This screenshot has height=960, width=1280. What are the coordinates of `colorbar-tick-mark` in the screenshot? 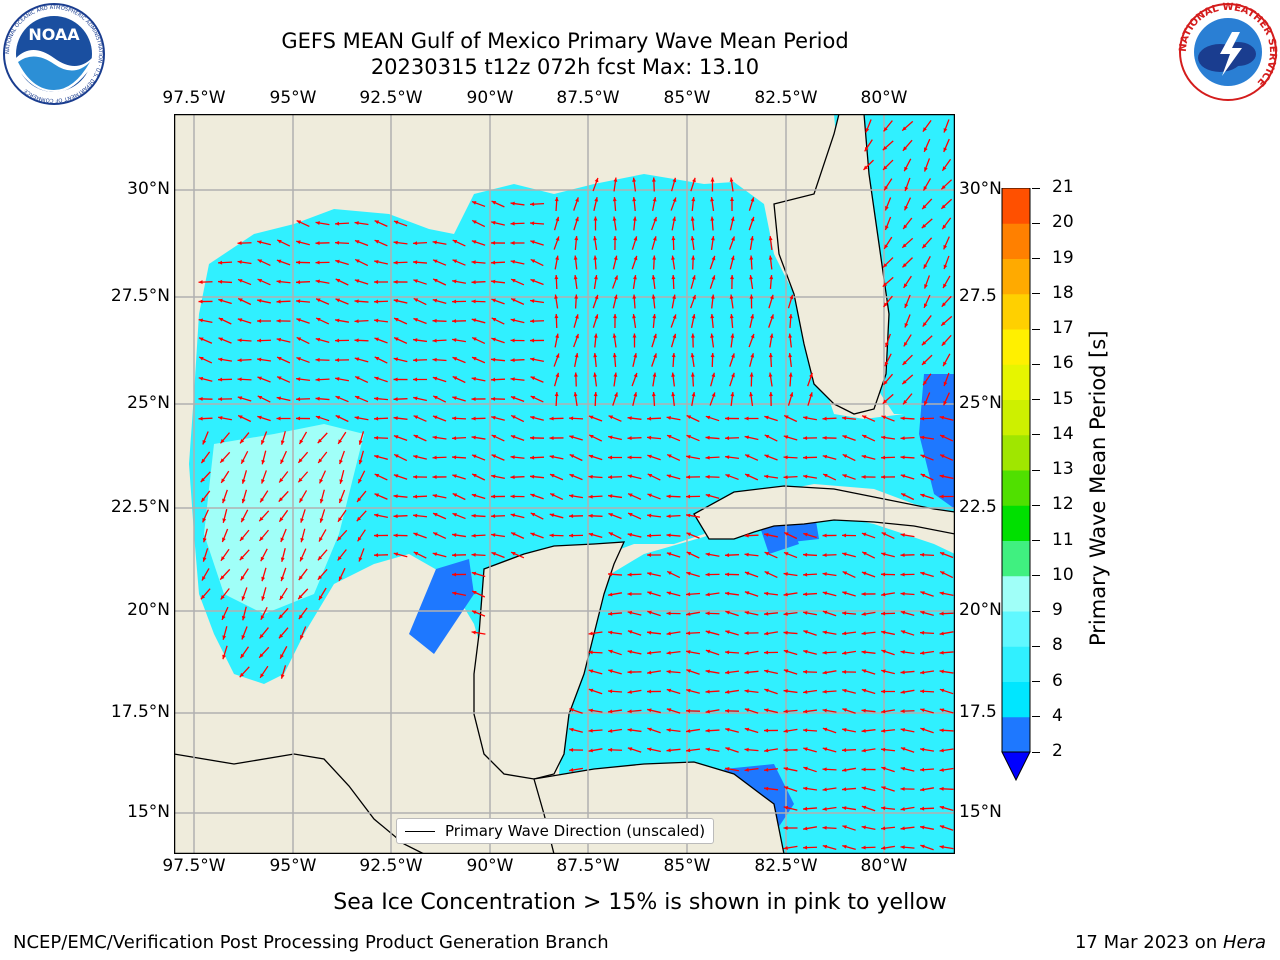 It's located at (1036, 576).